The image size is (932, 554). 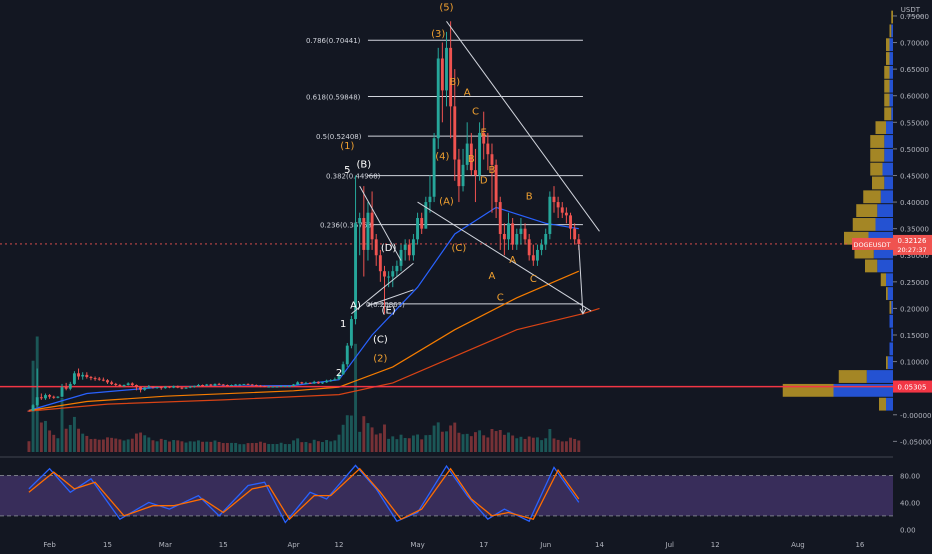 What do you see at coordinates (347, 226) in the screenshot?
I see `fib-label: 0.236(0.35763)` at bounding box center [347, 226].